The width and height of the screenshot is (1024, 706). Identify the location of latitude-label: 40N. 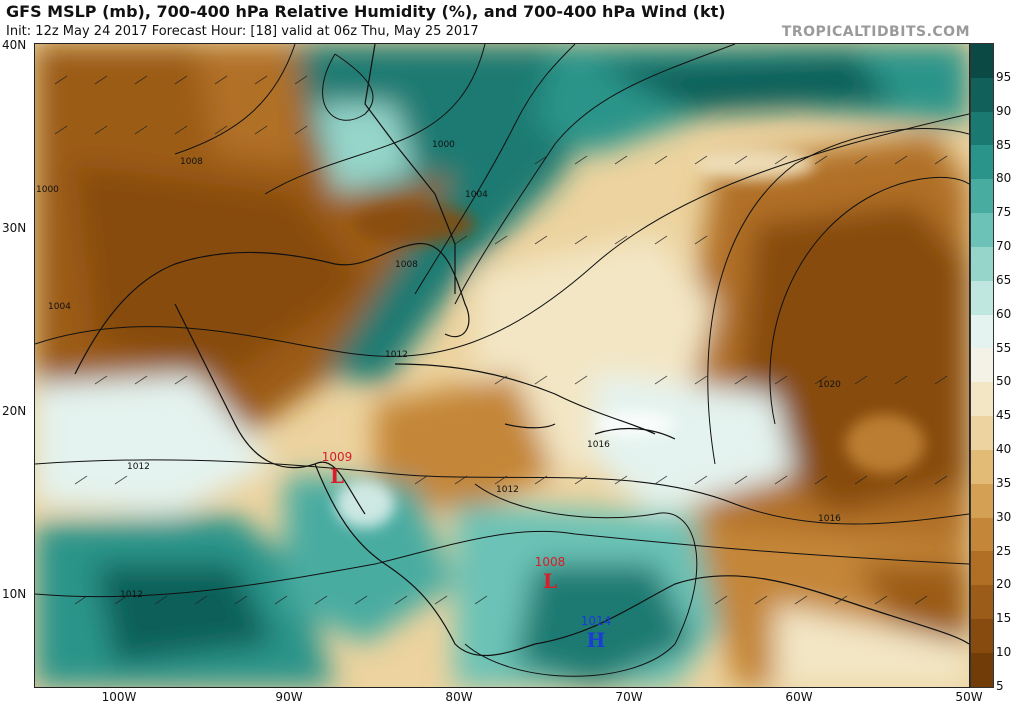
(14, 45).